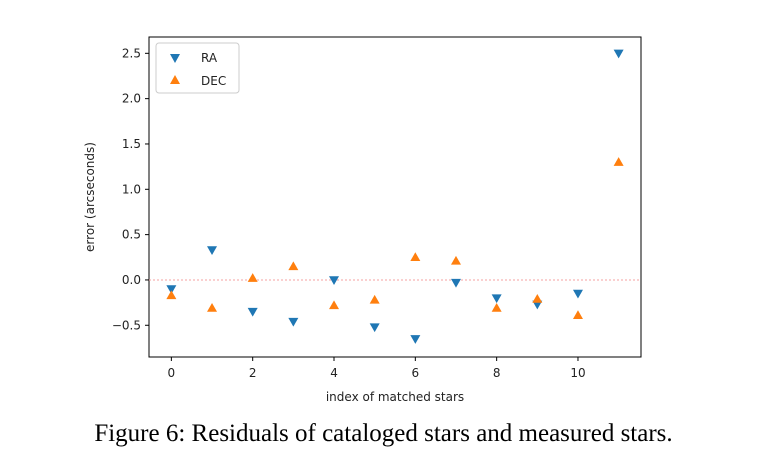 The width and height of the screenshot is (767, 460). Describe the element at coordinates (377, 368) in the screenshot. I see `x-ticks: 0 2 4 6 8 10` at that location.